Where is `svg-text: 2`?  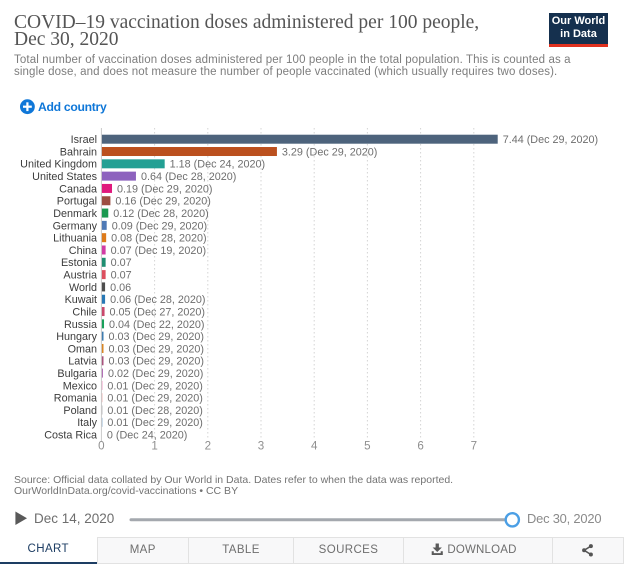 svg-text: 2 is located at coordinates (208, 445).